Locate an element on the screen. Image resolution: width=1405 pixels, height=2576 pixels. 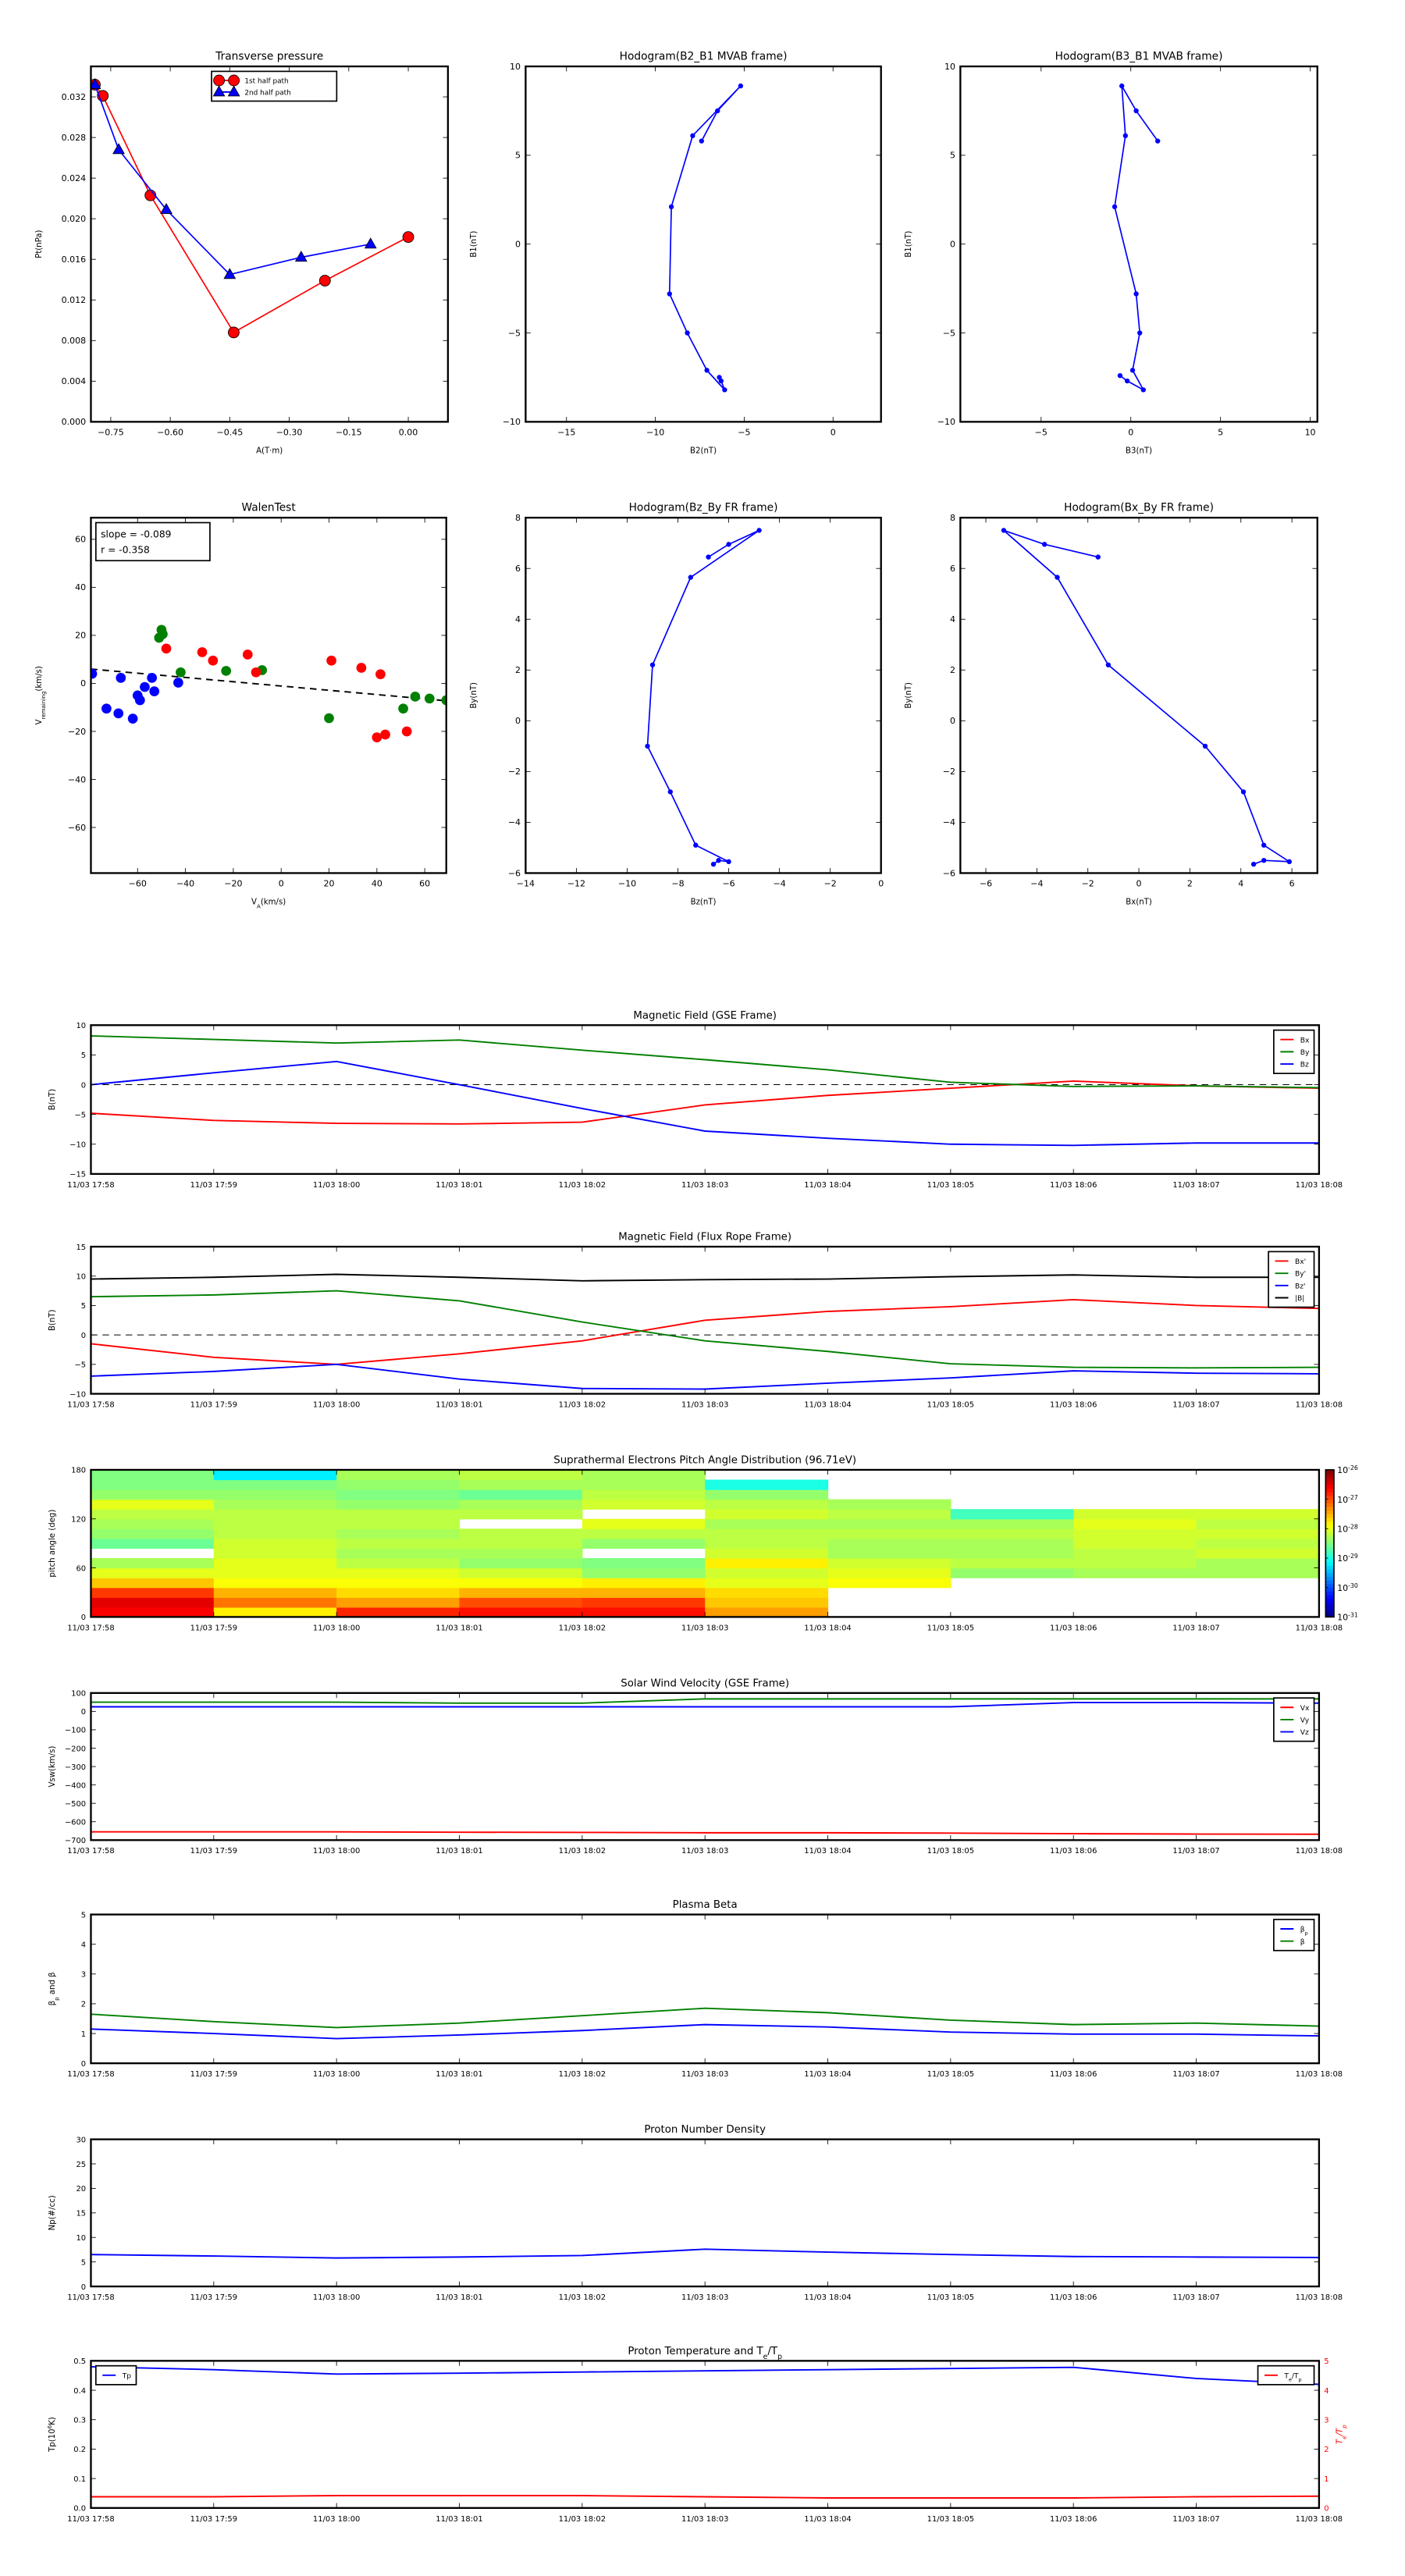
x-tick-label: 11/03 18:08 is located at coordinates (1319, 2074).